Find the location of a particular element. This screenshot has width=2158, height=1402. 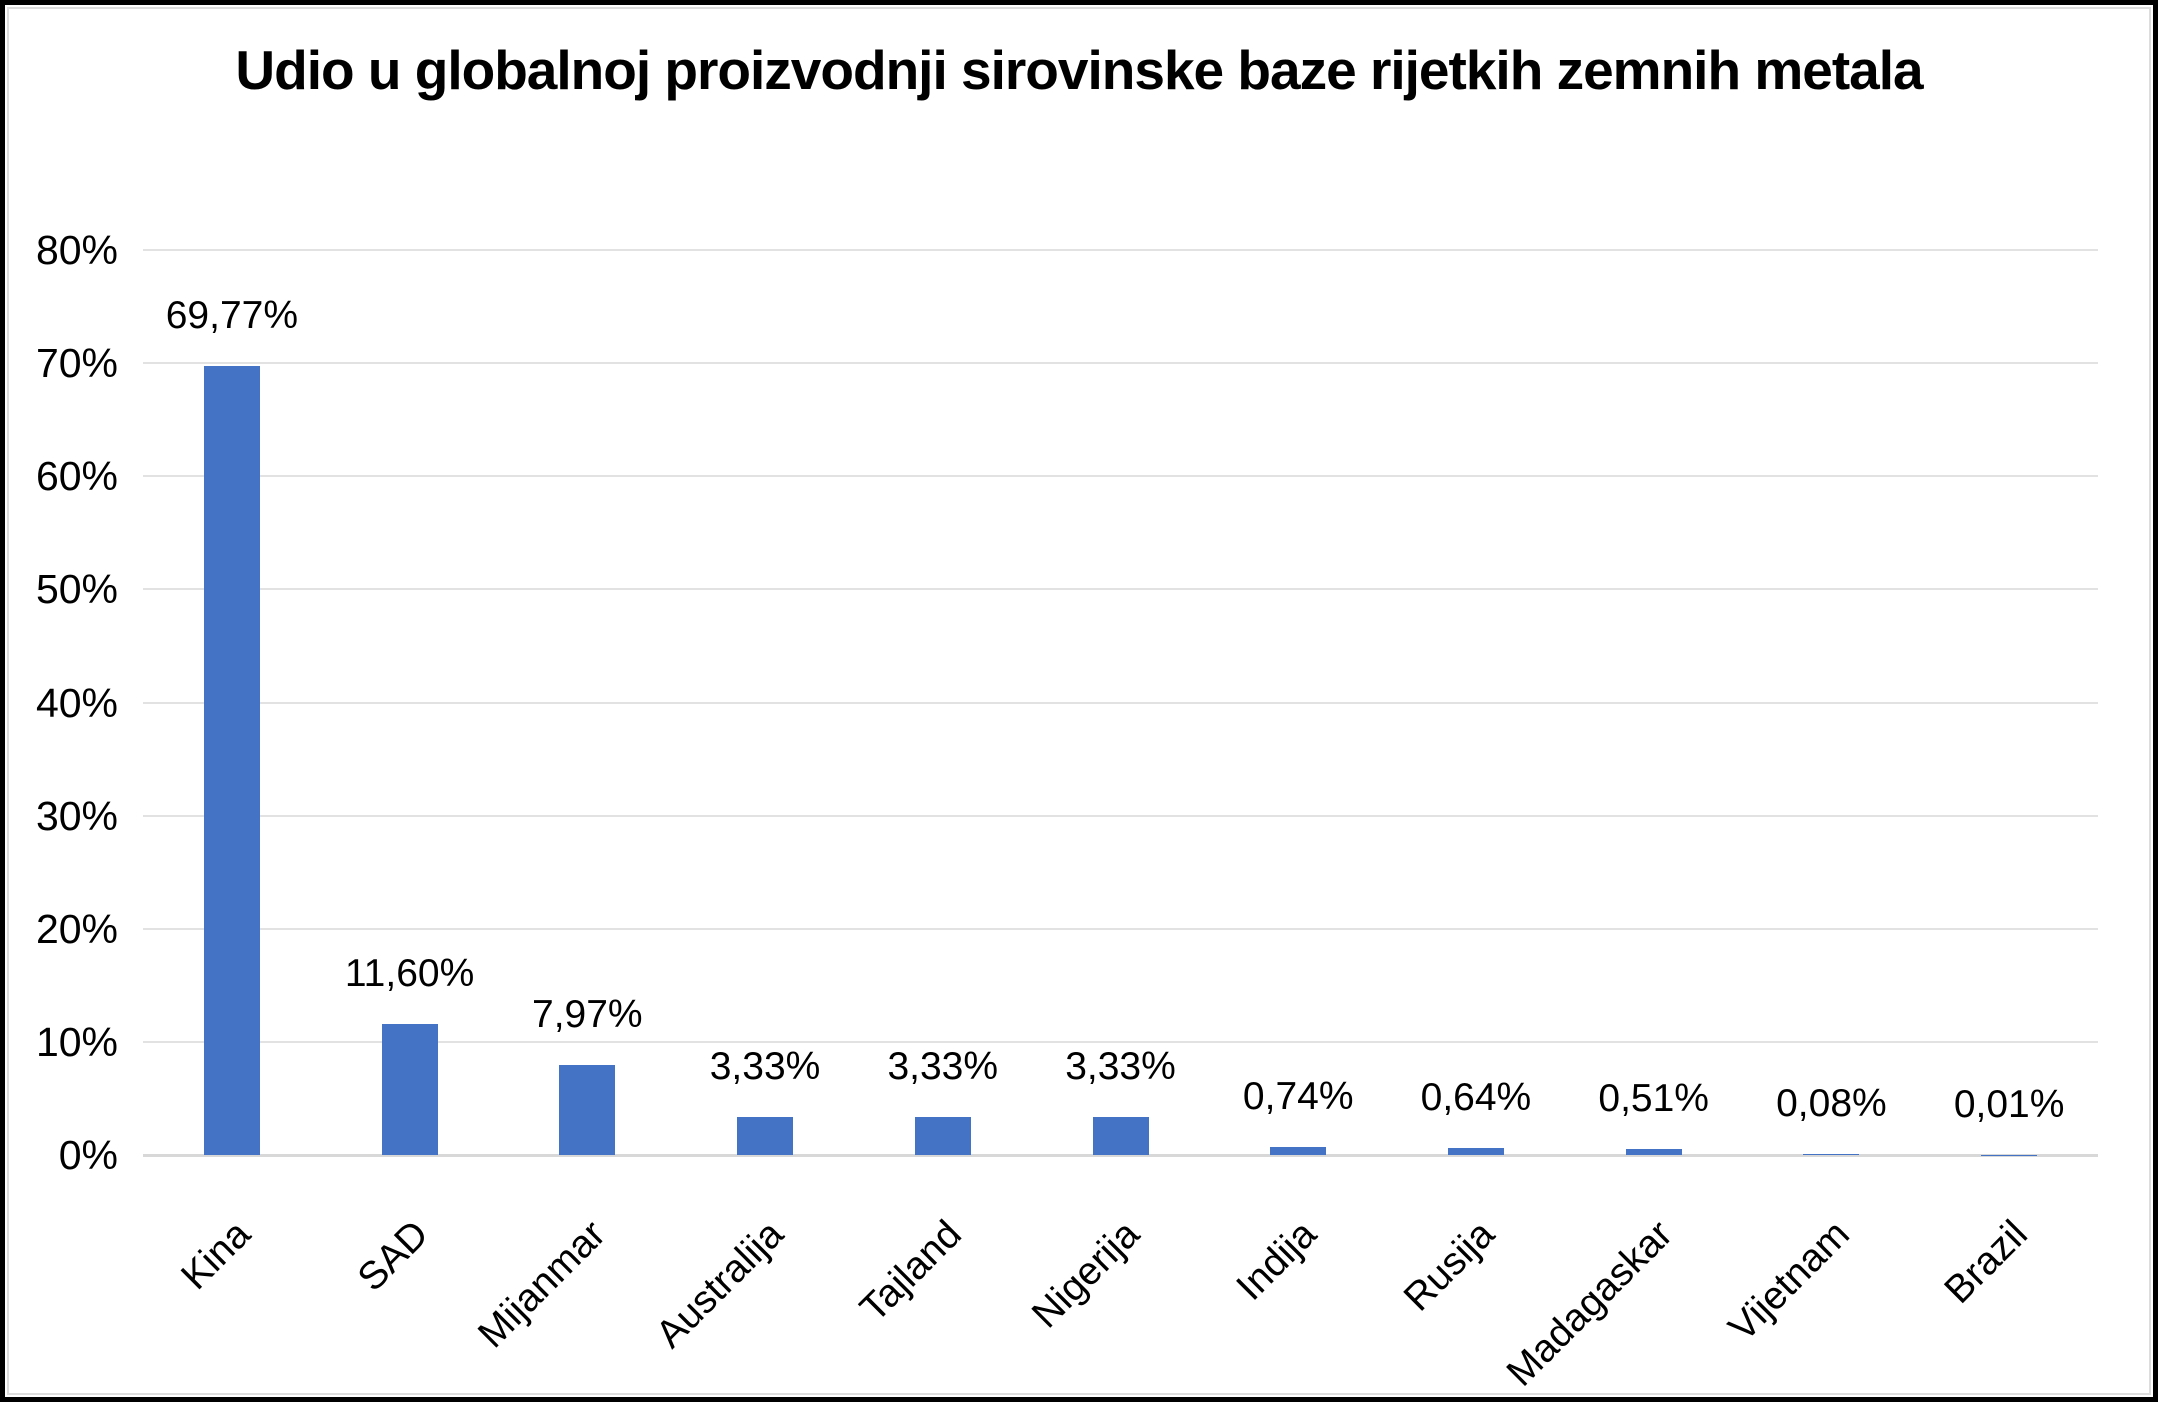

y-axis: 0% 10% 20% 30% 40% 50% 60% 70% 80% is located at coordinates (59, 702).